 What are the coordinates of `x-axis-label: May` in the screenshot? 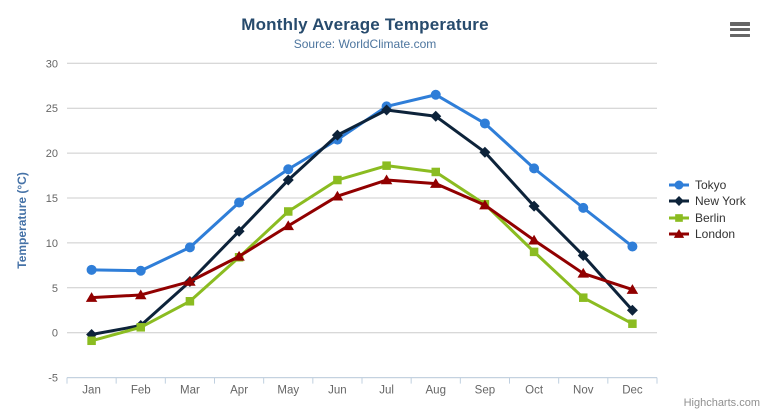 It's located at (288, 391).